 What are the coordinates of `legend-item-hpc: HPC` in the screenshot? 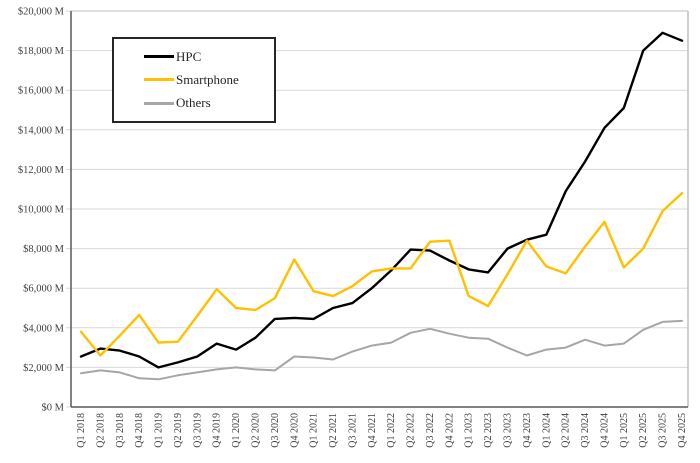 It's located at (209, 57).